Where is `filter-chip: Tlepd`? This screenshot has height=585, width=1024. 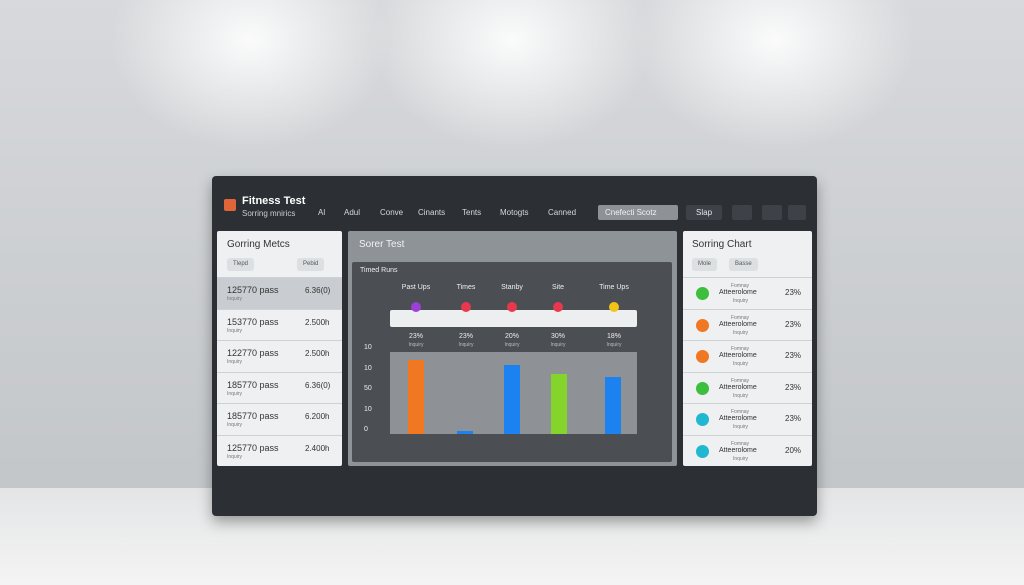 filter-chip: Tlepd is located at coordinates (241, 264).